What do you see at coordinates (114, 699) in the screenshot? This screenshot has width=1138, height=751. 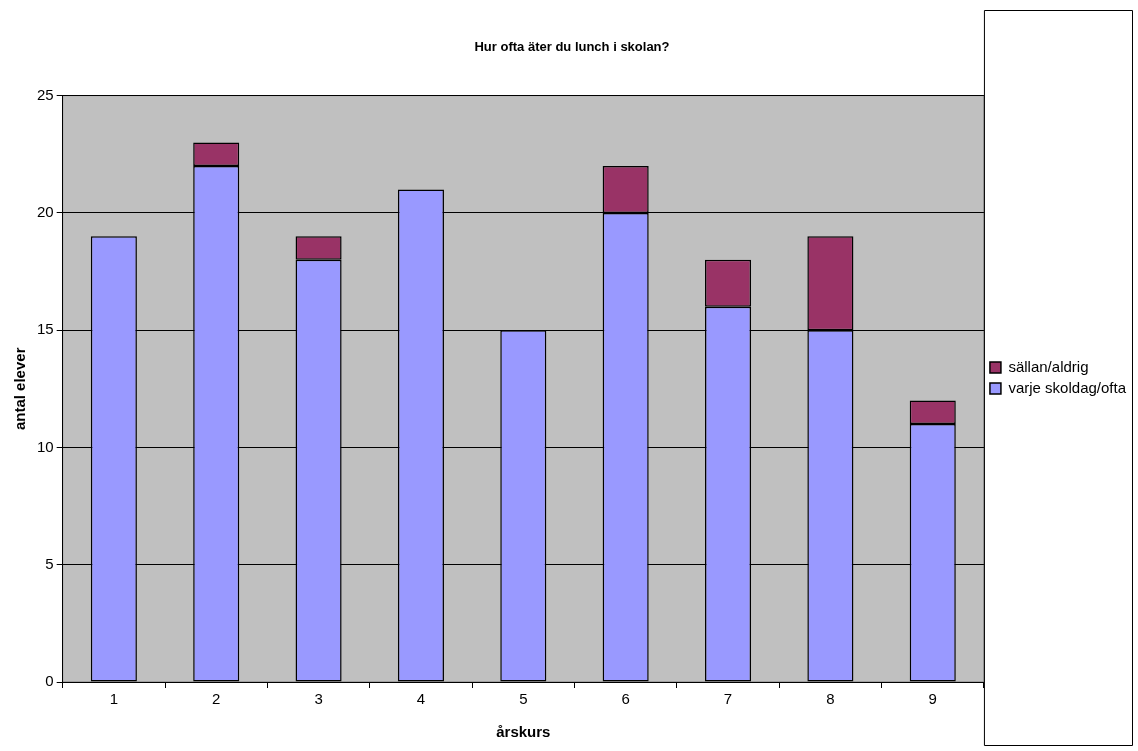 I see `x-tick-label: 1` at bounding box center [114, 699].